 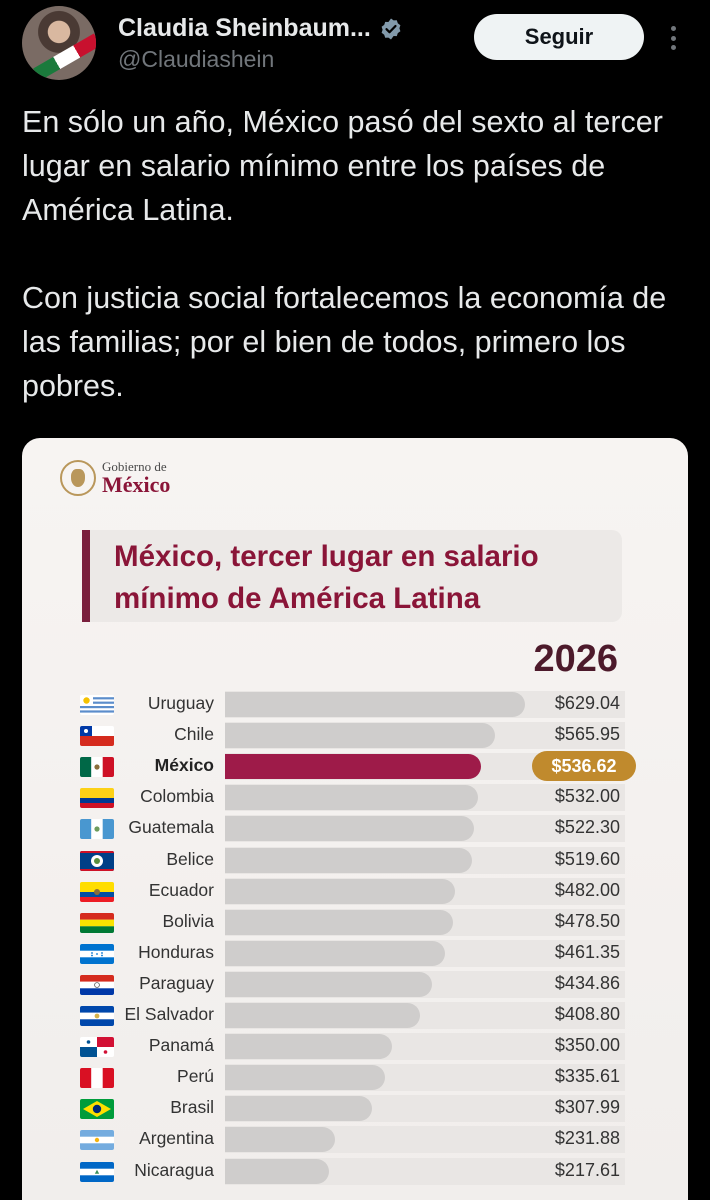 I want to click on country-label: Bolivia, so click(x=188, y=920).